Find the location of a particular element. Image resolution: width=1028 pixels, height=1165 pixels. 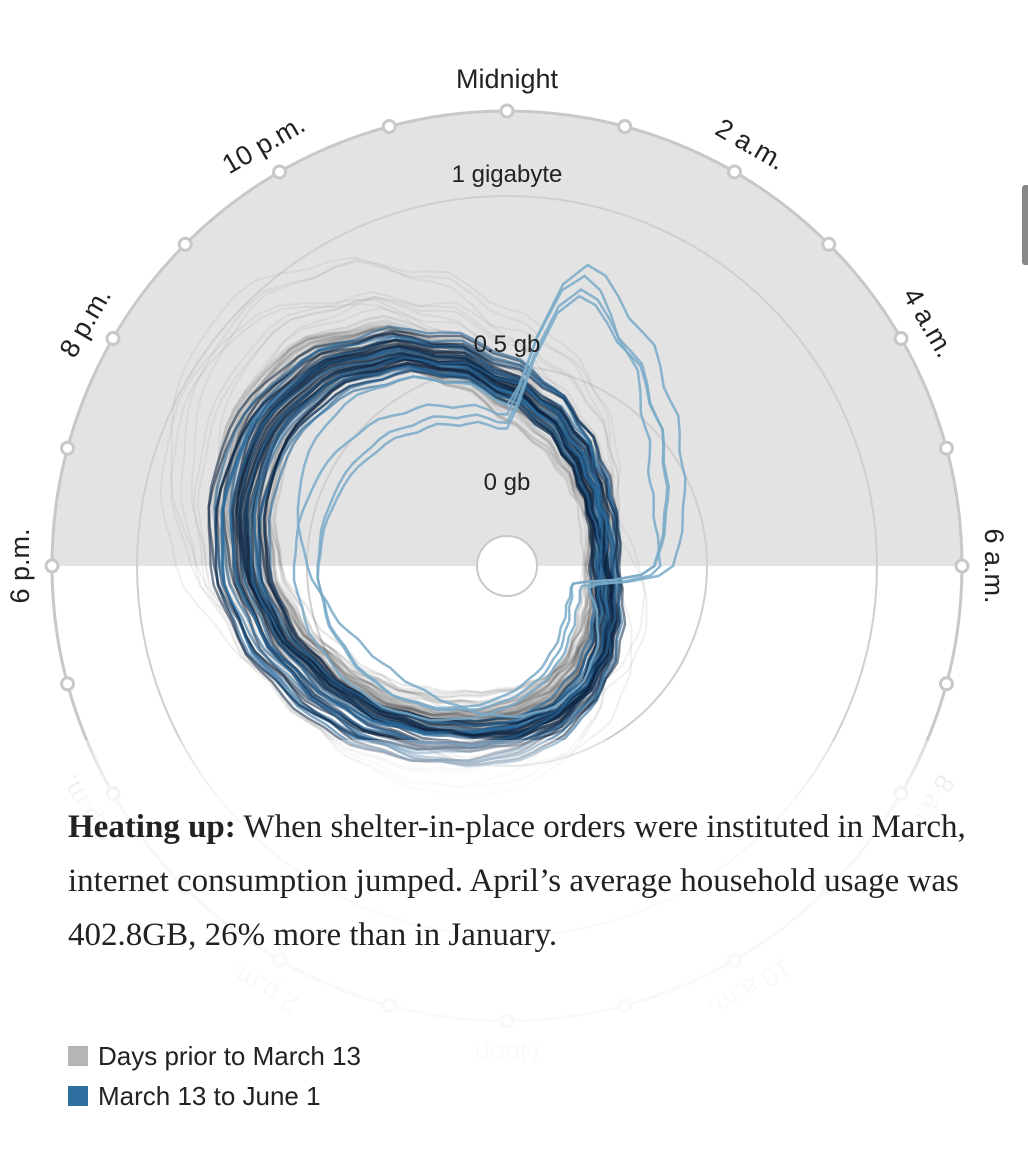

scrollbar-handle is located at coordinates (1025, 225).